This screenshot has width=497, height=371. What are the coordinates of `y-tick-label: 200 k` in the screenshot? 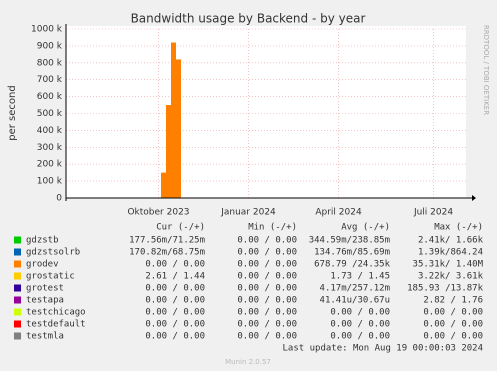 It's located at (50, 165).